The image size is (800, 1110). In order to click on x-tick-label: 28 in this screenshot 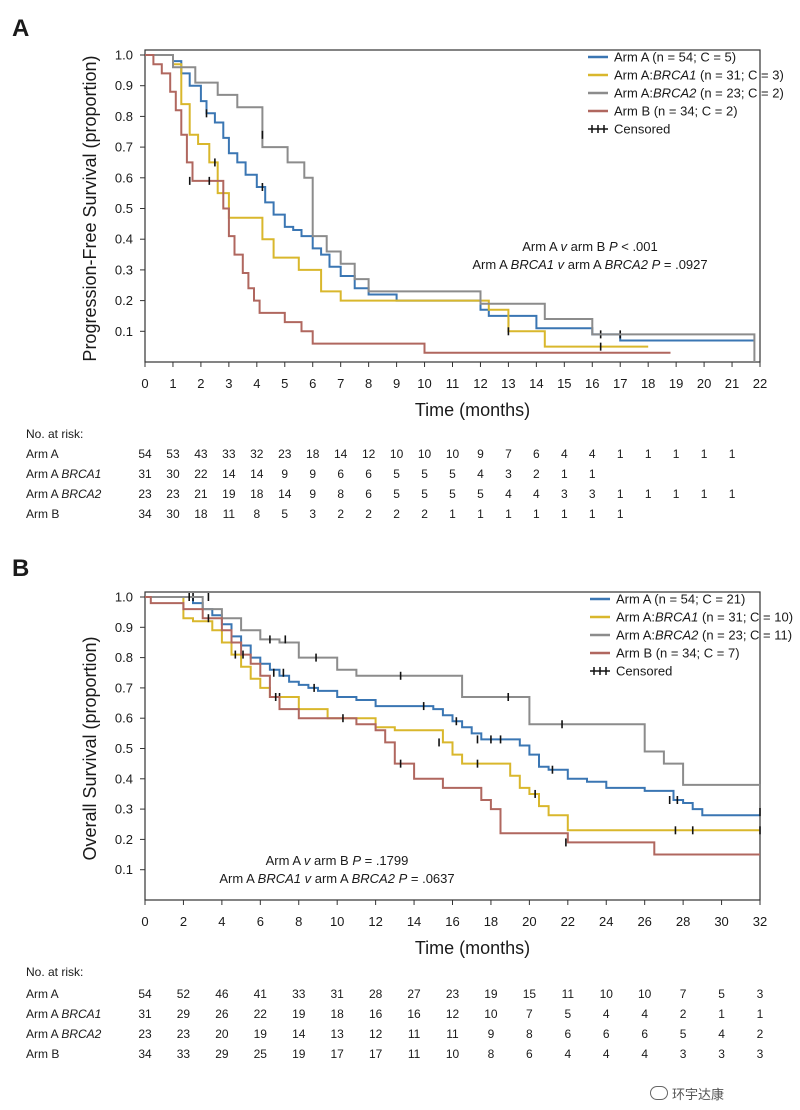, I will do `click(683, 921)`.